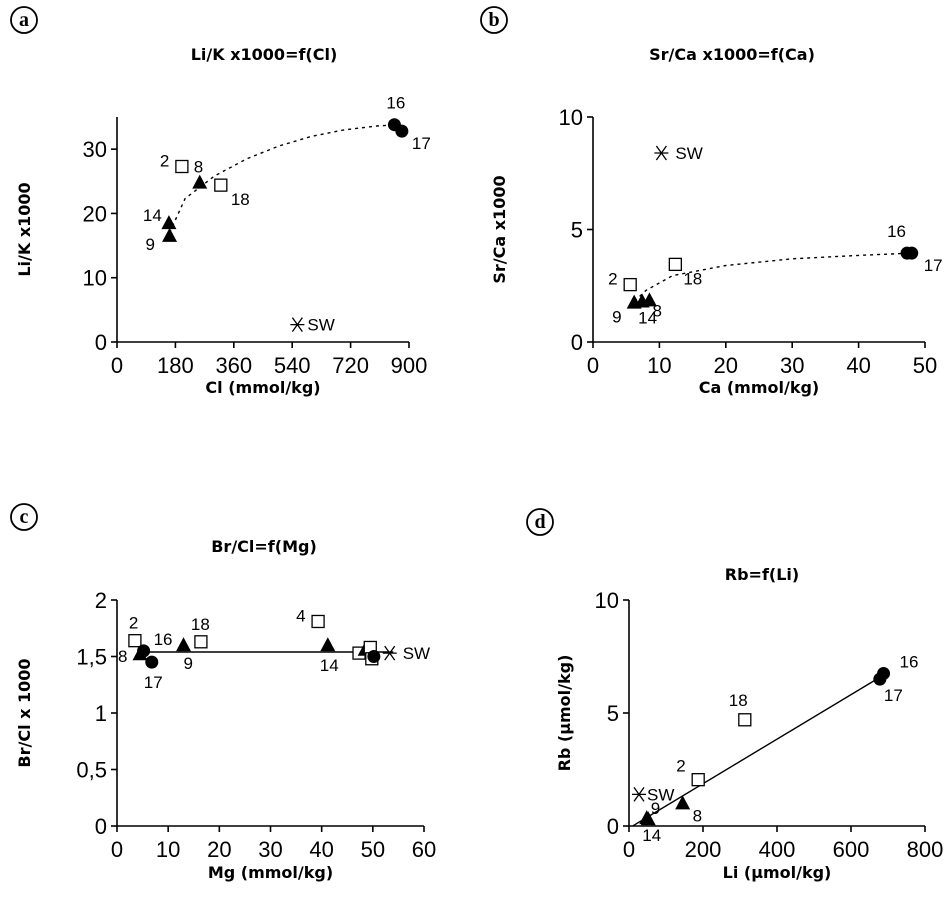 Image resolution: width=952 pixels, height=914 pixels. Describe the element at coordinates (292, 365) in the screenshot. I see `x-tick-label: 540` at that location.